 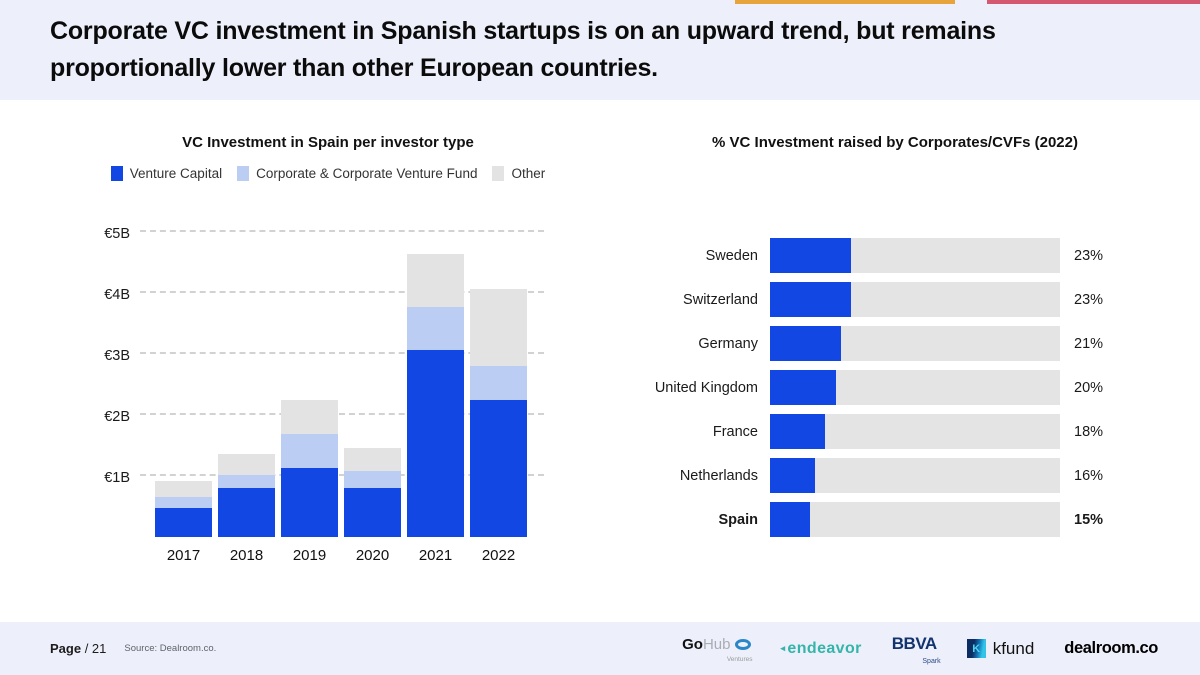 What do you see at coordinates (731, 255) in the screenshot?
I see `country-label: Sweden` at bounding box center [731, 255].